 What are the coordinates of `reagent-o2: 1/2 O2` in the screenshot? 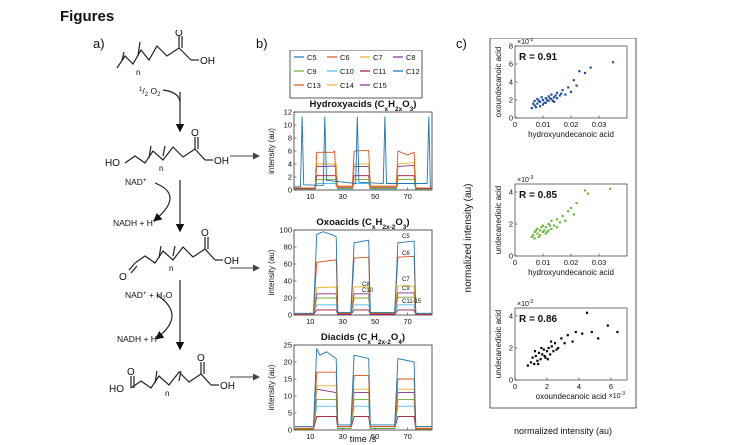 It's located at (150, 92).